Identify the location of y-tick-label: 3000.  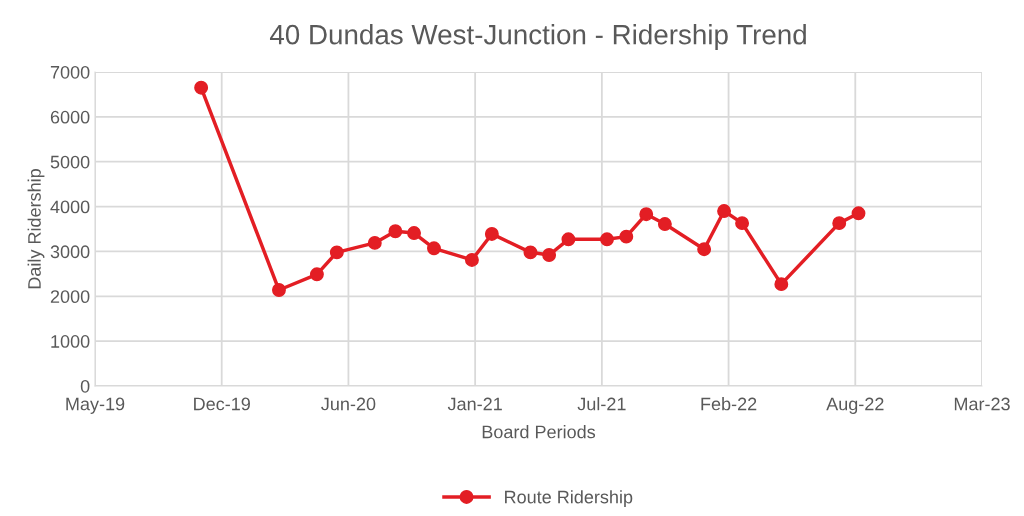
(70, 252).